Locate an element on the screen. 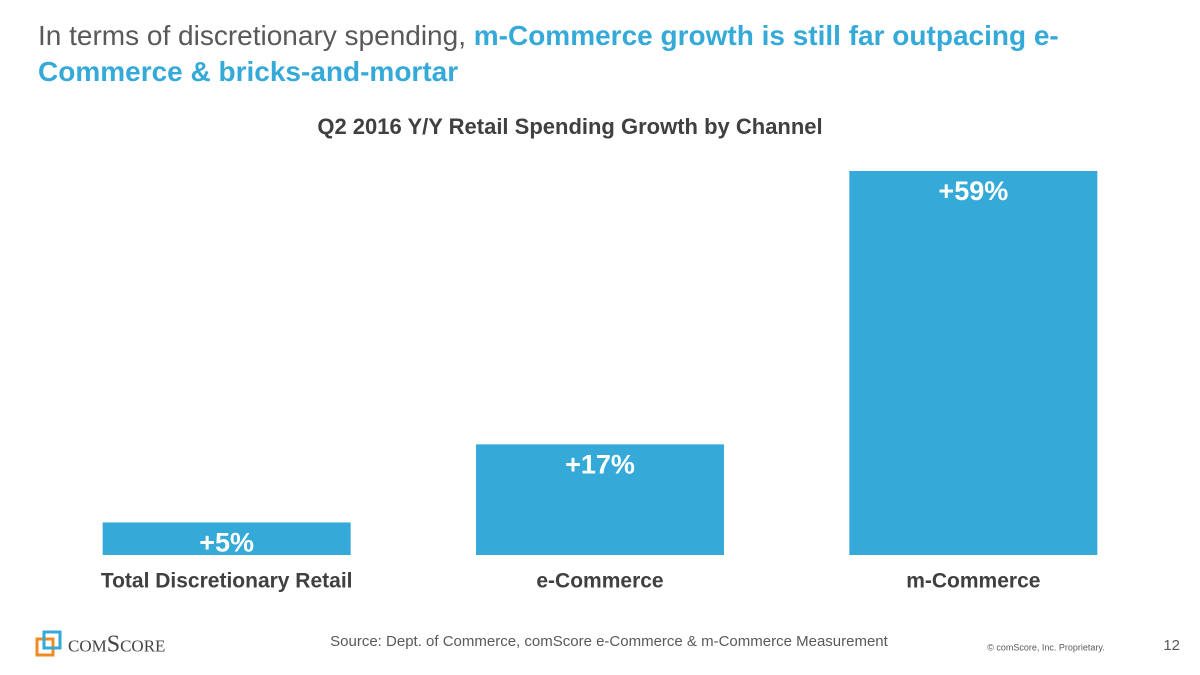 This screenshot has width=1200, height=675. value-label: +59% is located at coordinates (973, 191).